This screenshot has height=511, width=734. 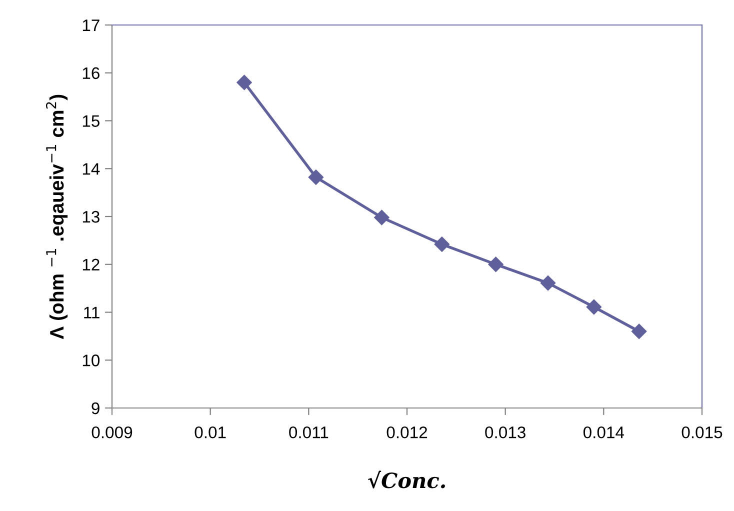 What do you see at coordinates (505, 432) in the screenshot?
I see `x-tick-label: 0.013` at bounding box center [505, 432].